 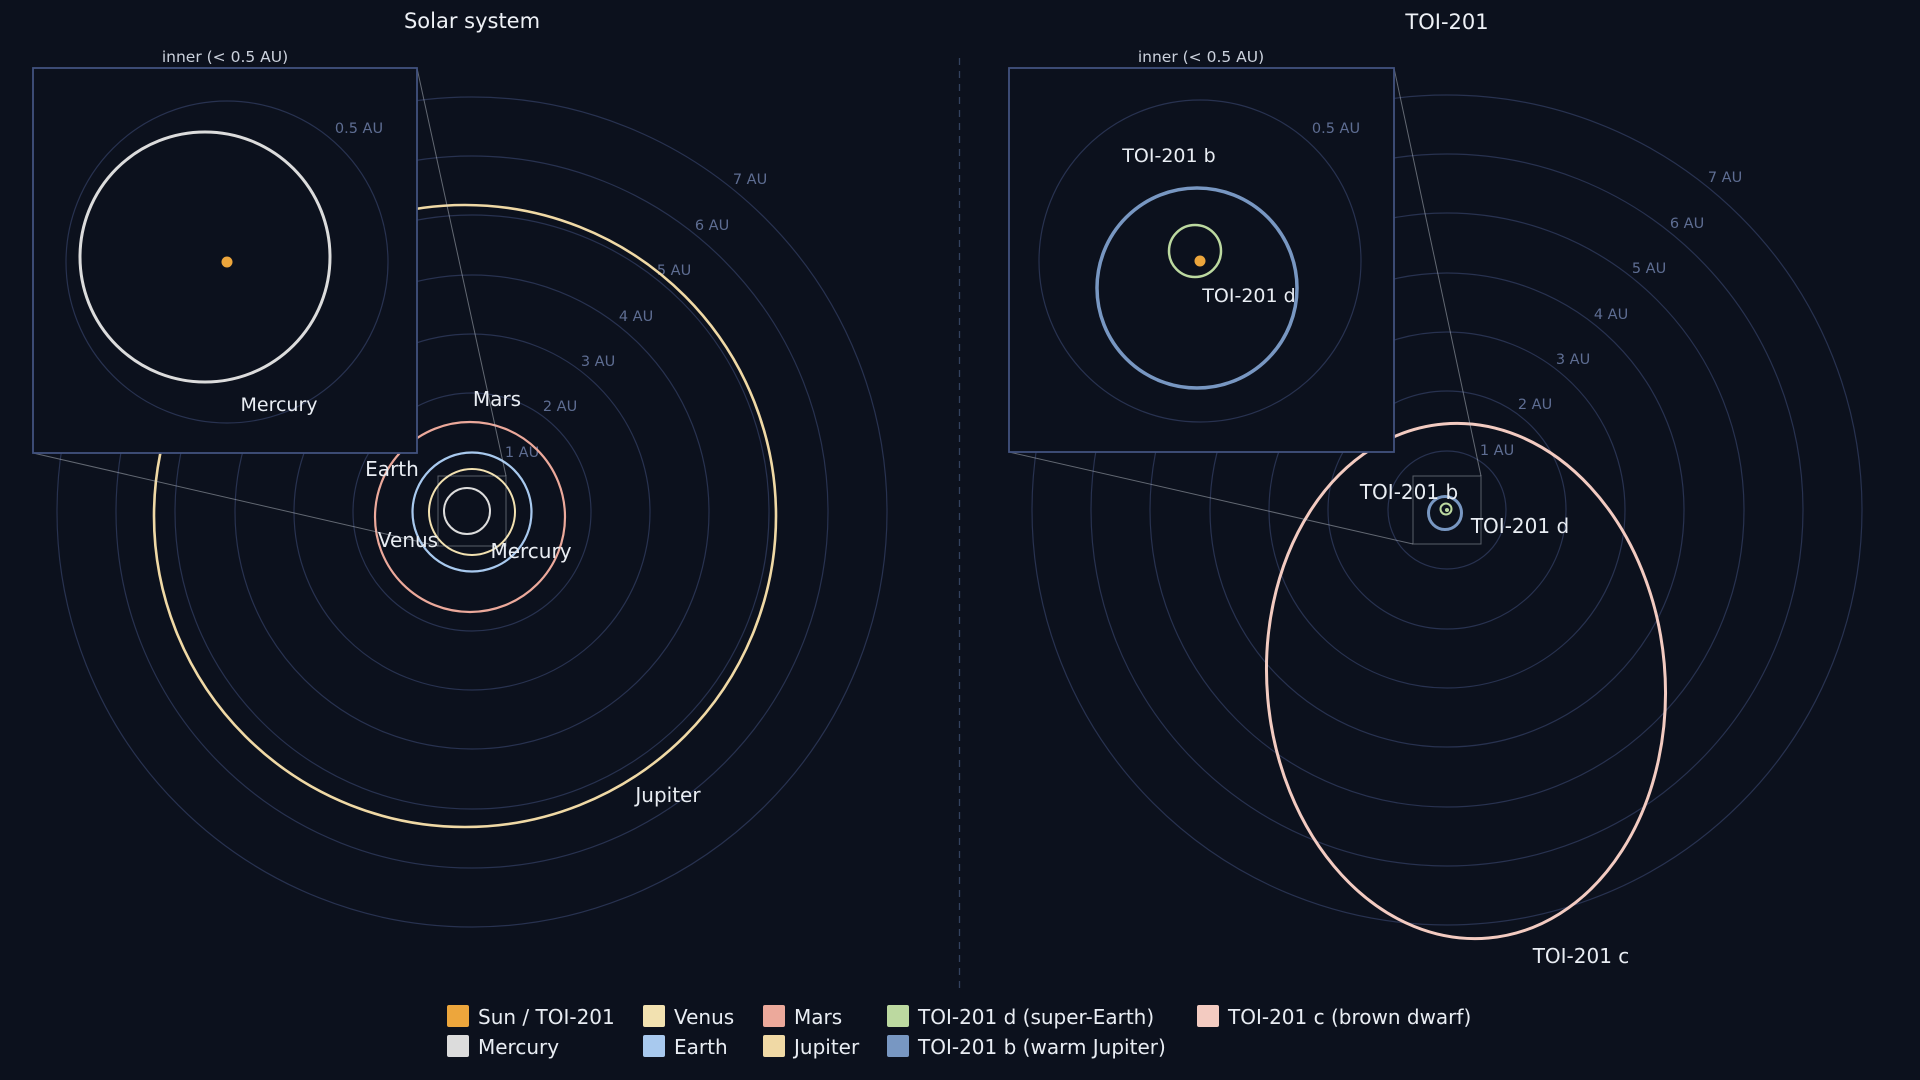 I want to click on toi-zoom-connector-top, so click(x=1437, y=272).